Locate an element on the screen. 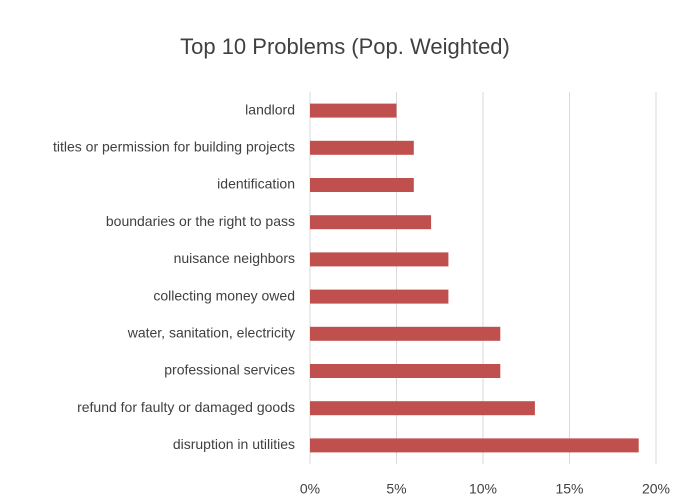  y-tick-label: landlord is located at coordinates (270, 109).